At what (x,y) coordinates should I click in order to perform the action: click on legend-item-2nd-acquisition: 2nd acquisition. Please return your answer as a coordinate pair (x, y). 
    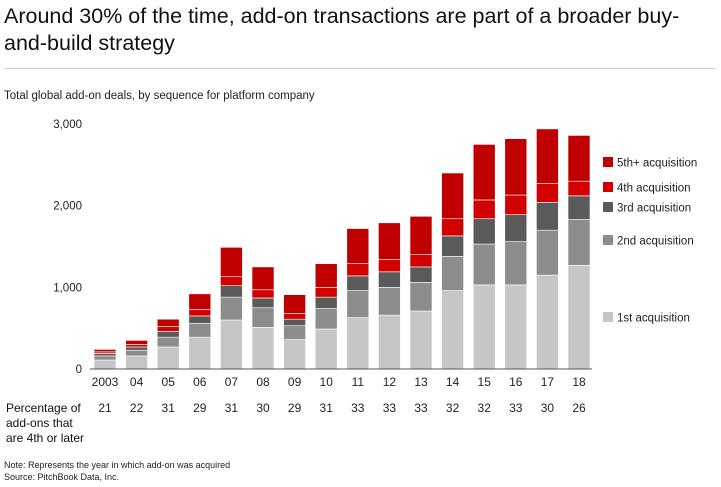
    Looking at the image, I should click on (648, 241).